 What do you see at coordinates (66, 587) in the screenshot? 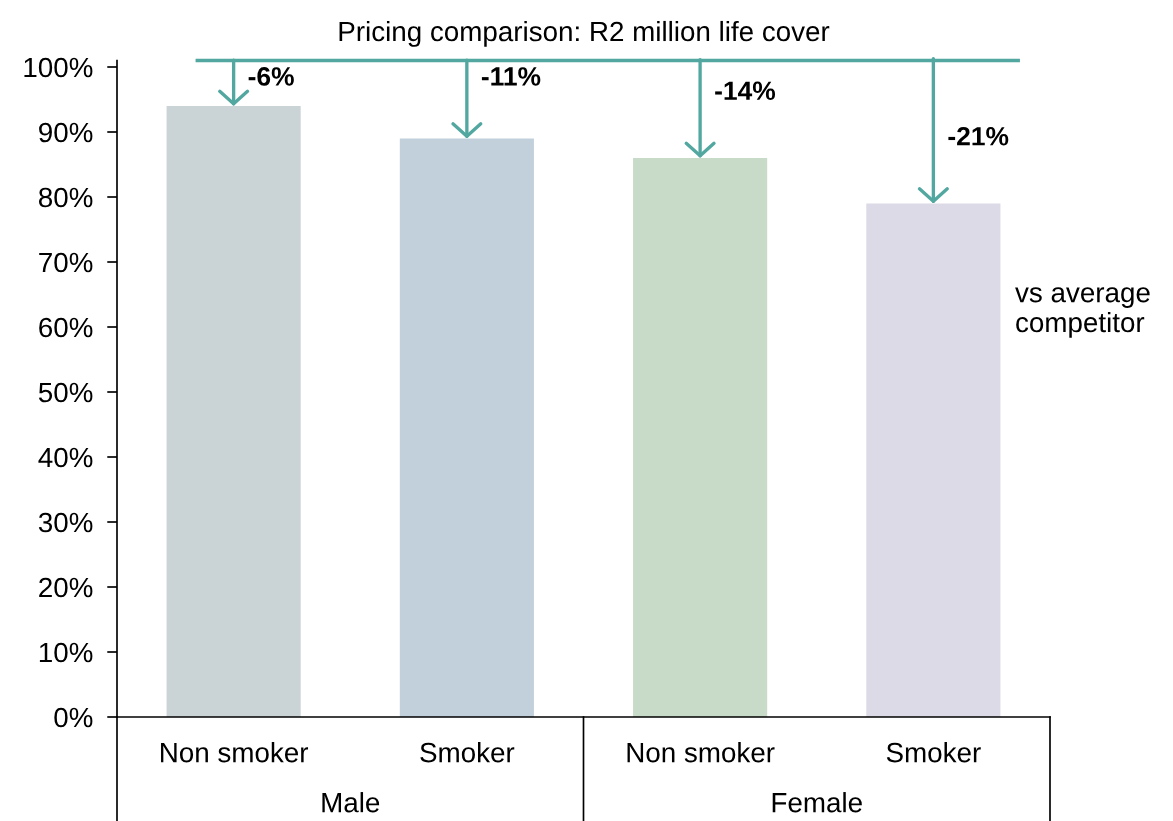
I see `y-tick-label: 20%` at bounding box center [66, 587].